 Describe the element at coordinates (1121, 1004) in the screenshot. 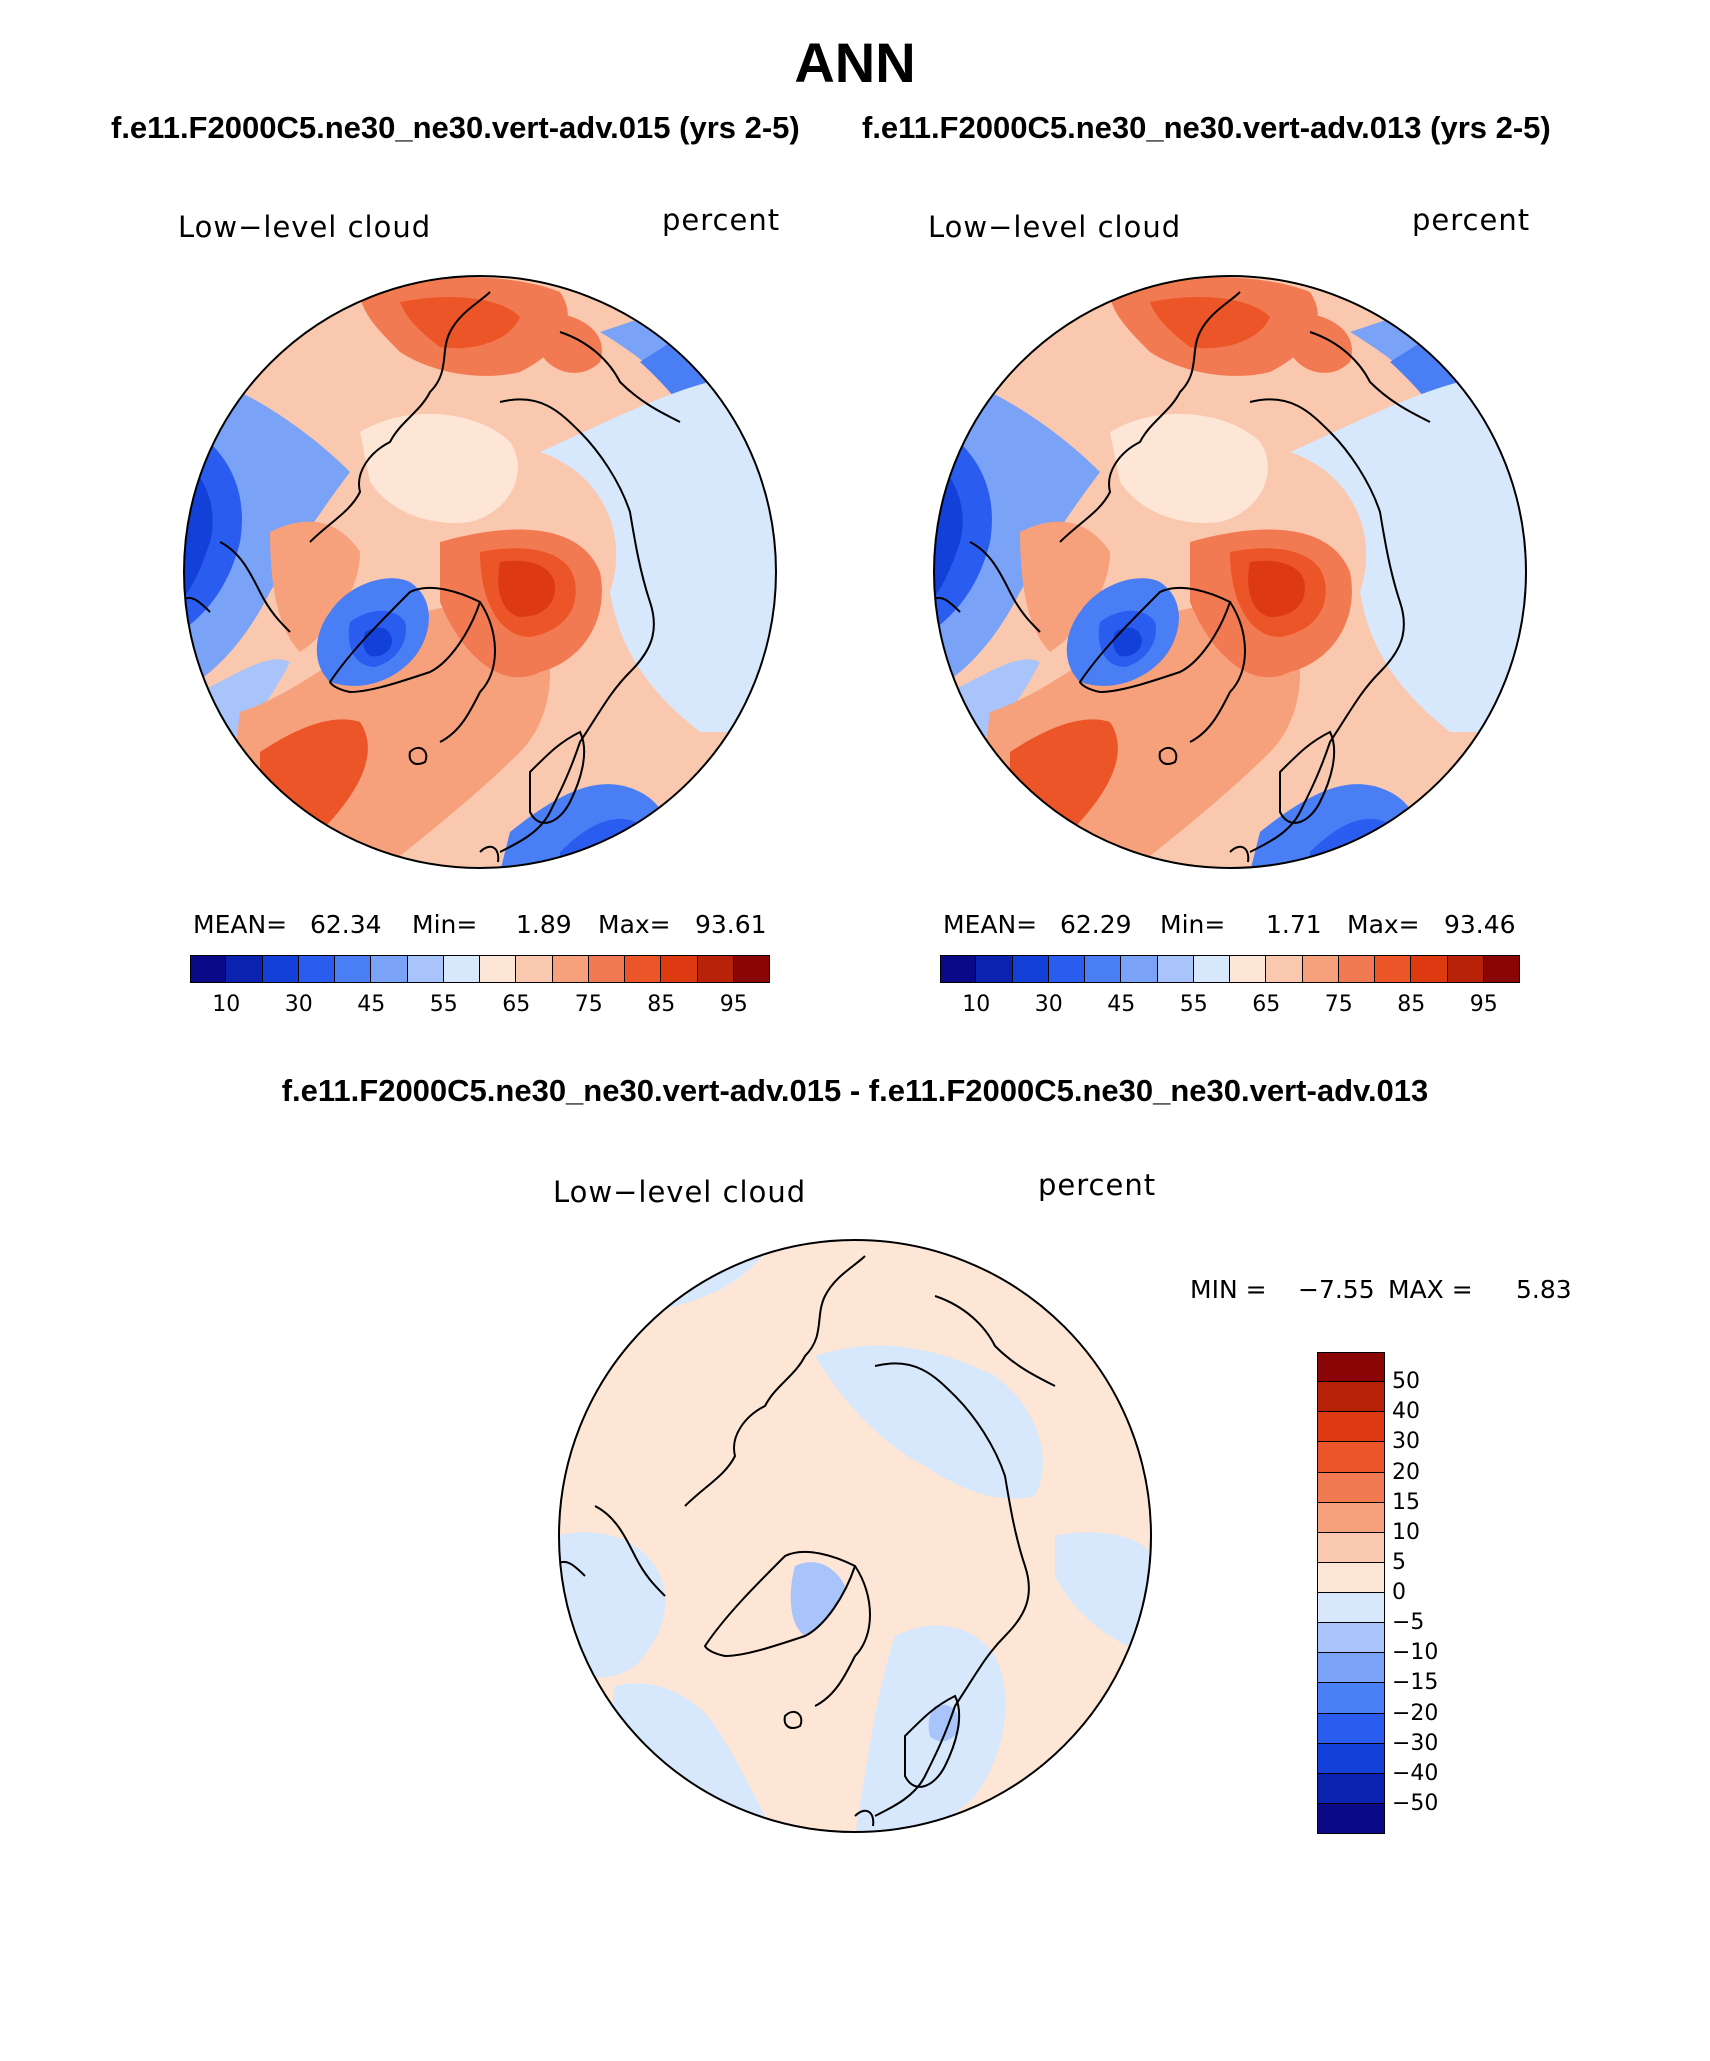

I see `panel-b-colorbar-tick-label: 45` at that location.